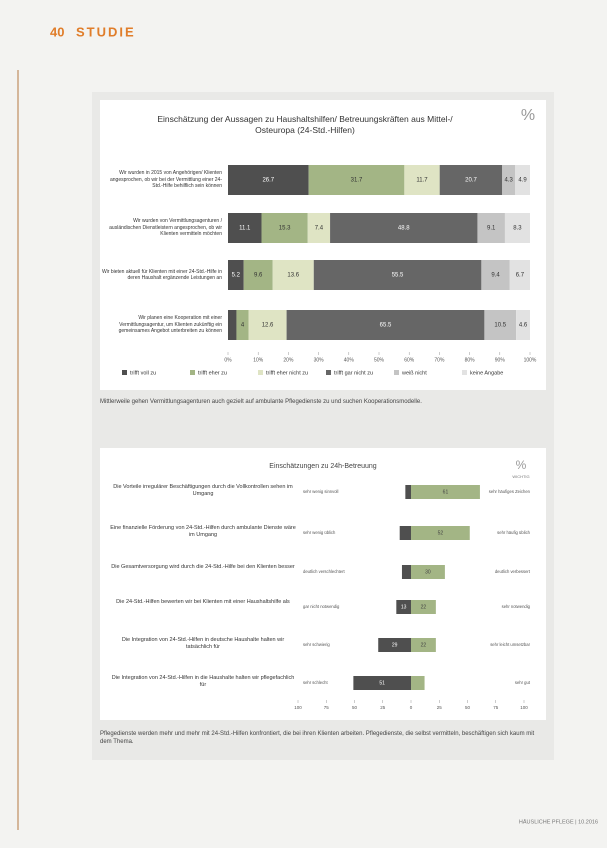  What do you see at coordinates (323, 466) in the screenshot?
I see `chart-title: Einschätzungen zu 24h-Betreuung` at bounding box center [323, 466].